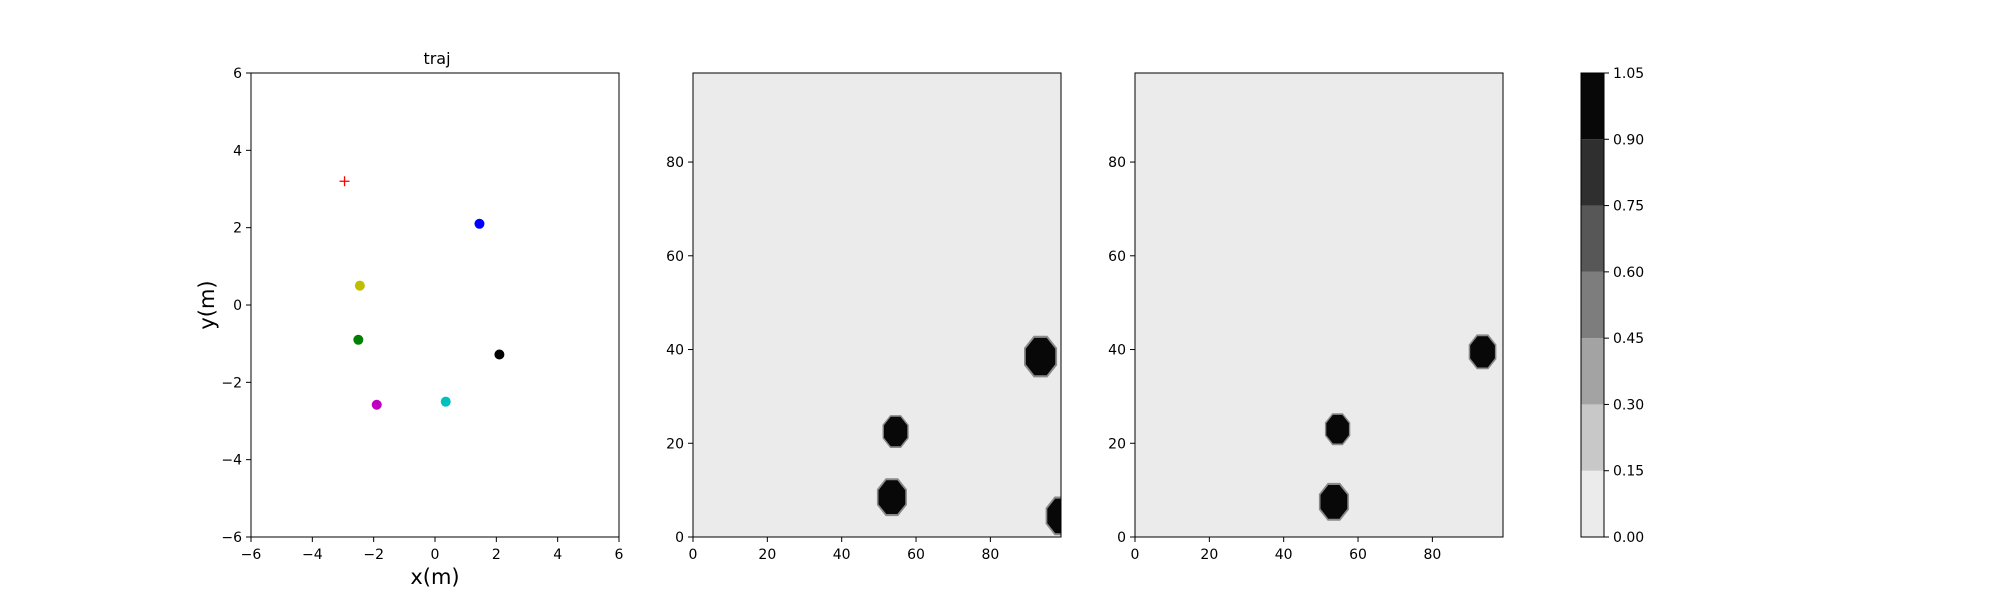 The image size is (2000, 600). What do you see at coordinates (1209, 555) in the screenshot?
I see `chart_data.2-x-tick-label: 20` at bounding box center [1209, 555].